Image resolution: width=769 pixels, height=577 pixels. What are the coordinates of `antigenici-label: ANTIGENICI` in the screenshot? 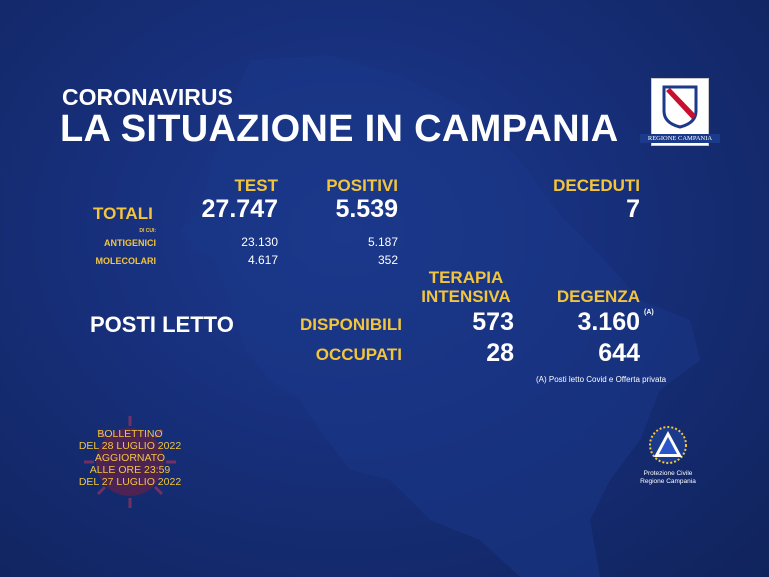 It's located at (129, 243).